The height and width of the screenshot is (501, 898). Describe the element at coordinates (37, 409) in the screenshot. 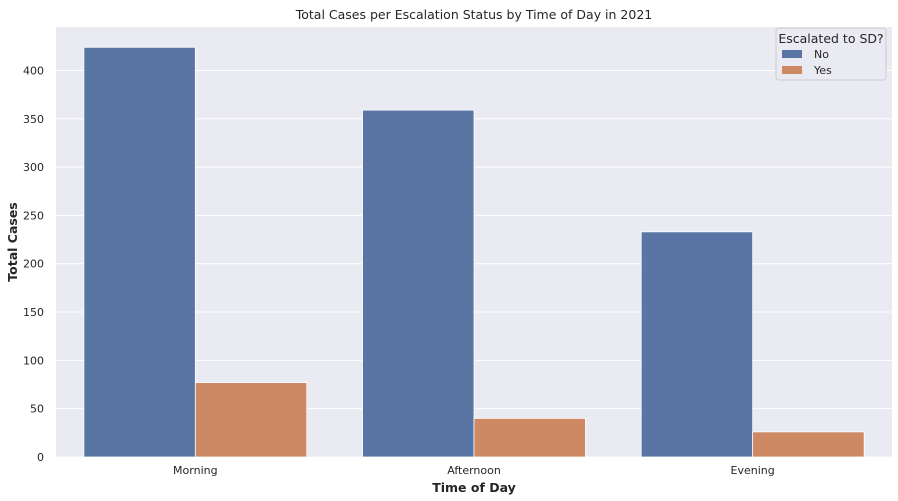

I see `y-tick-label: 50` at that location.